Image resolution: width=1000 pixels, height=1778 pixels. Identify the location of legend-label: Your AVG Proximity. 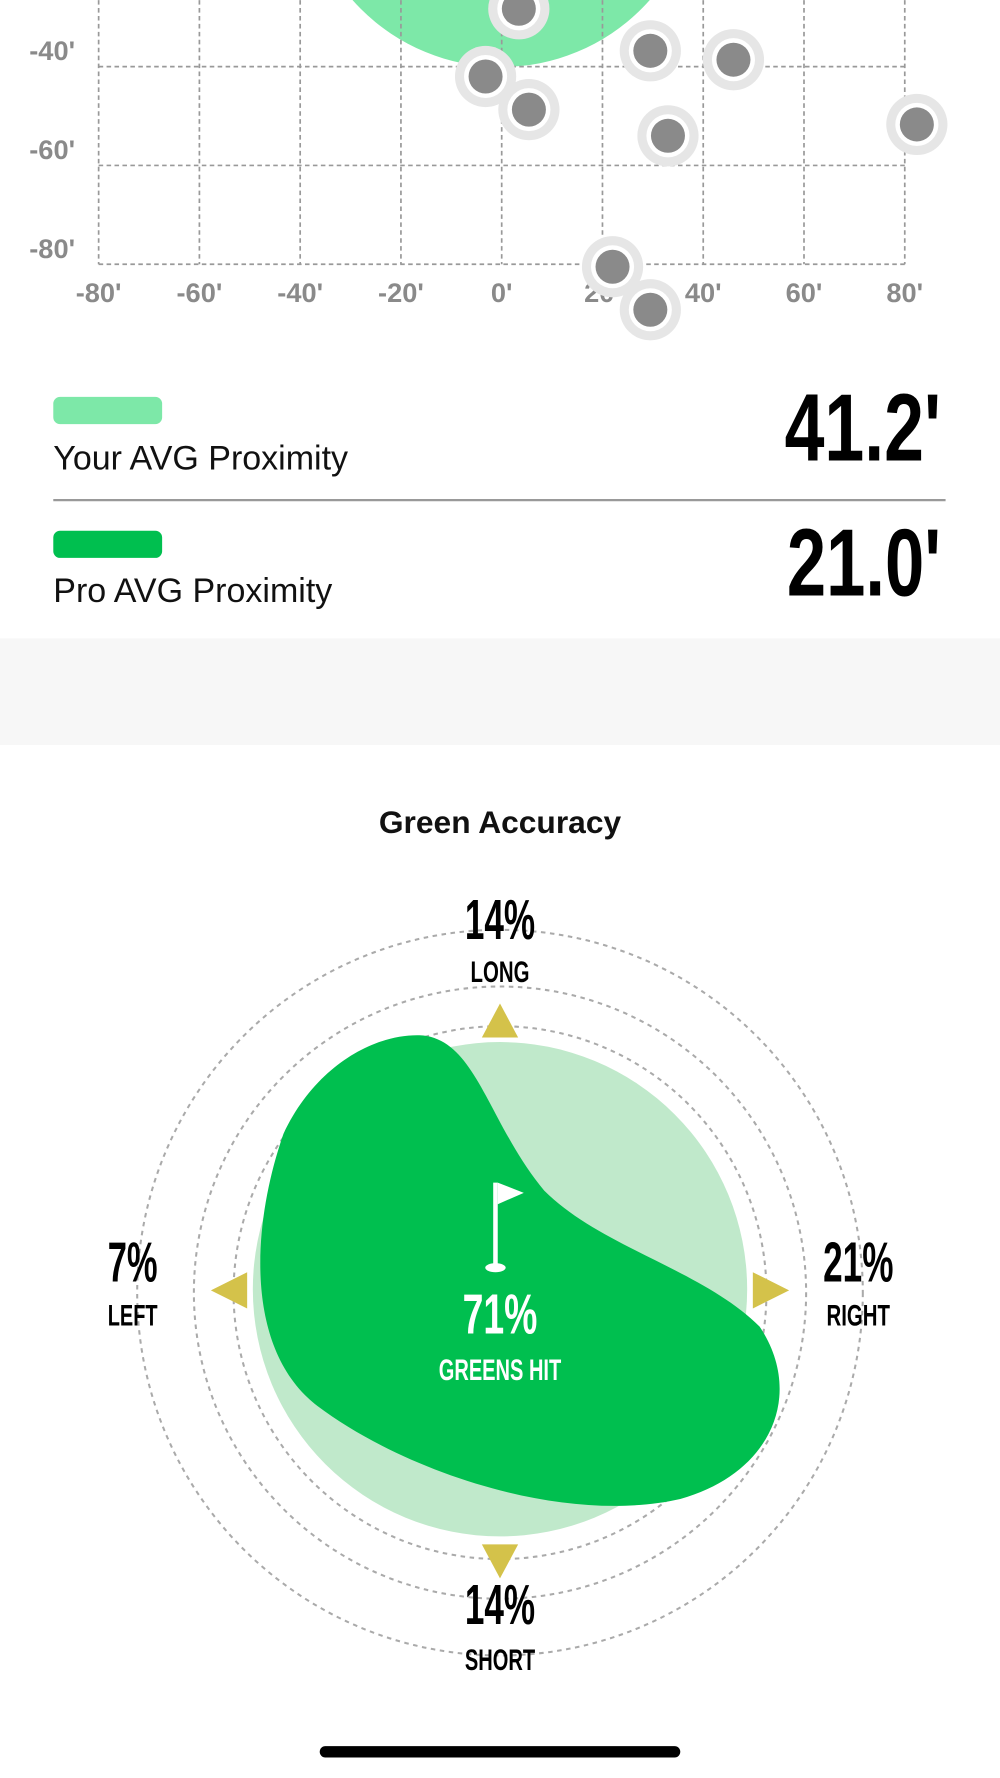
(200, 458).